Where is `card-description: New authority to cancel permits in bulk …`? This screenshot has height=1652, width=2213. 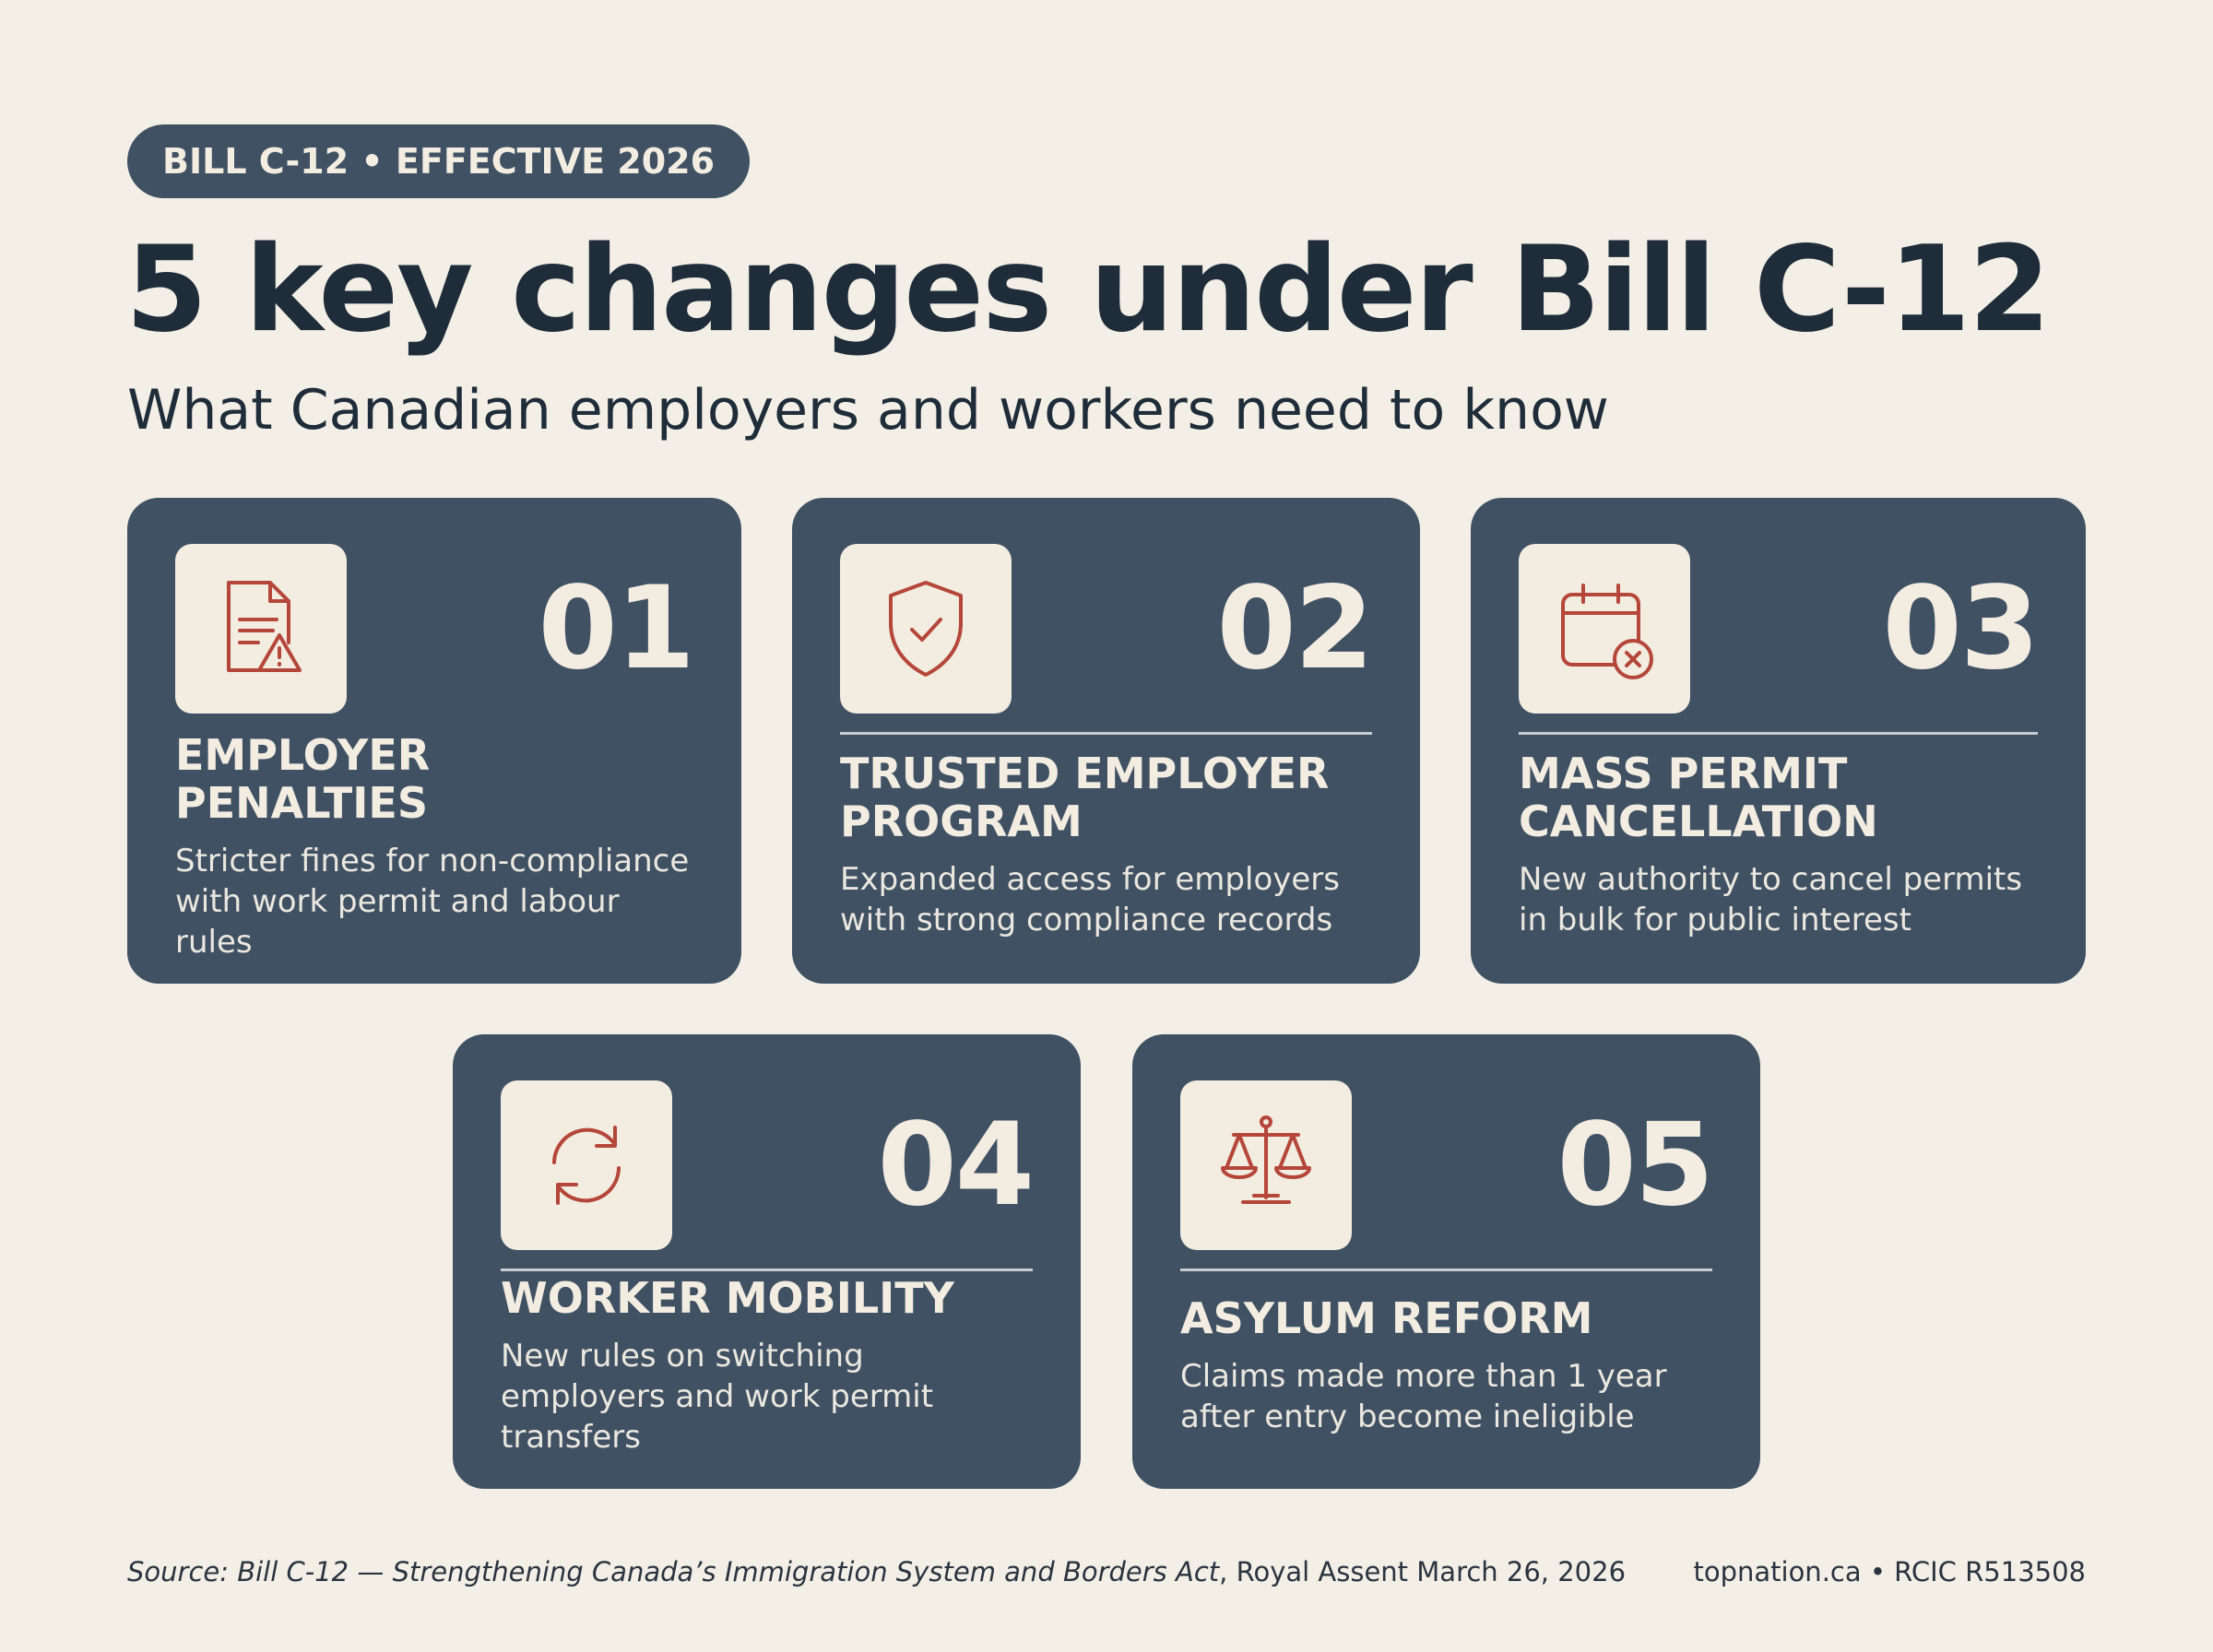 card-description: New authority to cancel permits in bulk … is located at coordinates (1771, 899).